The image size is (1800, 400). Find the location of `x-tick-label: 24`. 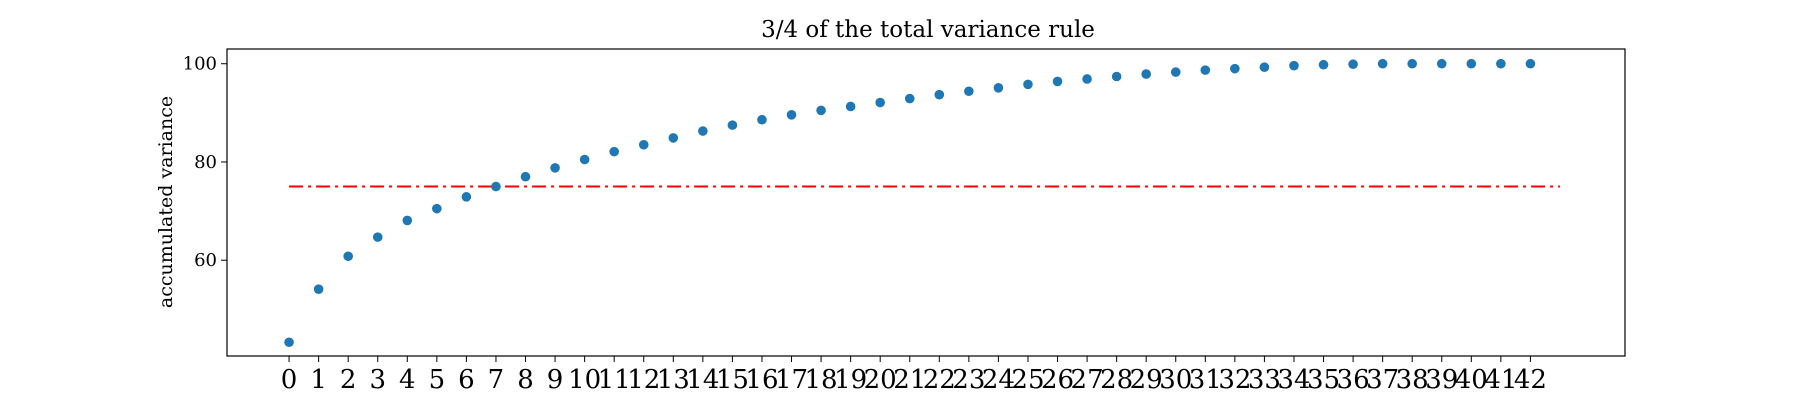

x-tick-label: 24 is located at coordinates (998, 380).